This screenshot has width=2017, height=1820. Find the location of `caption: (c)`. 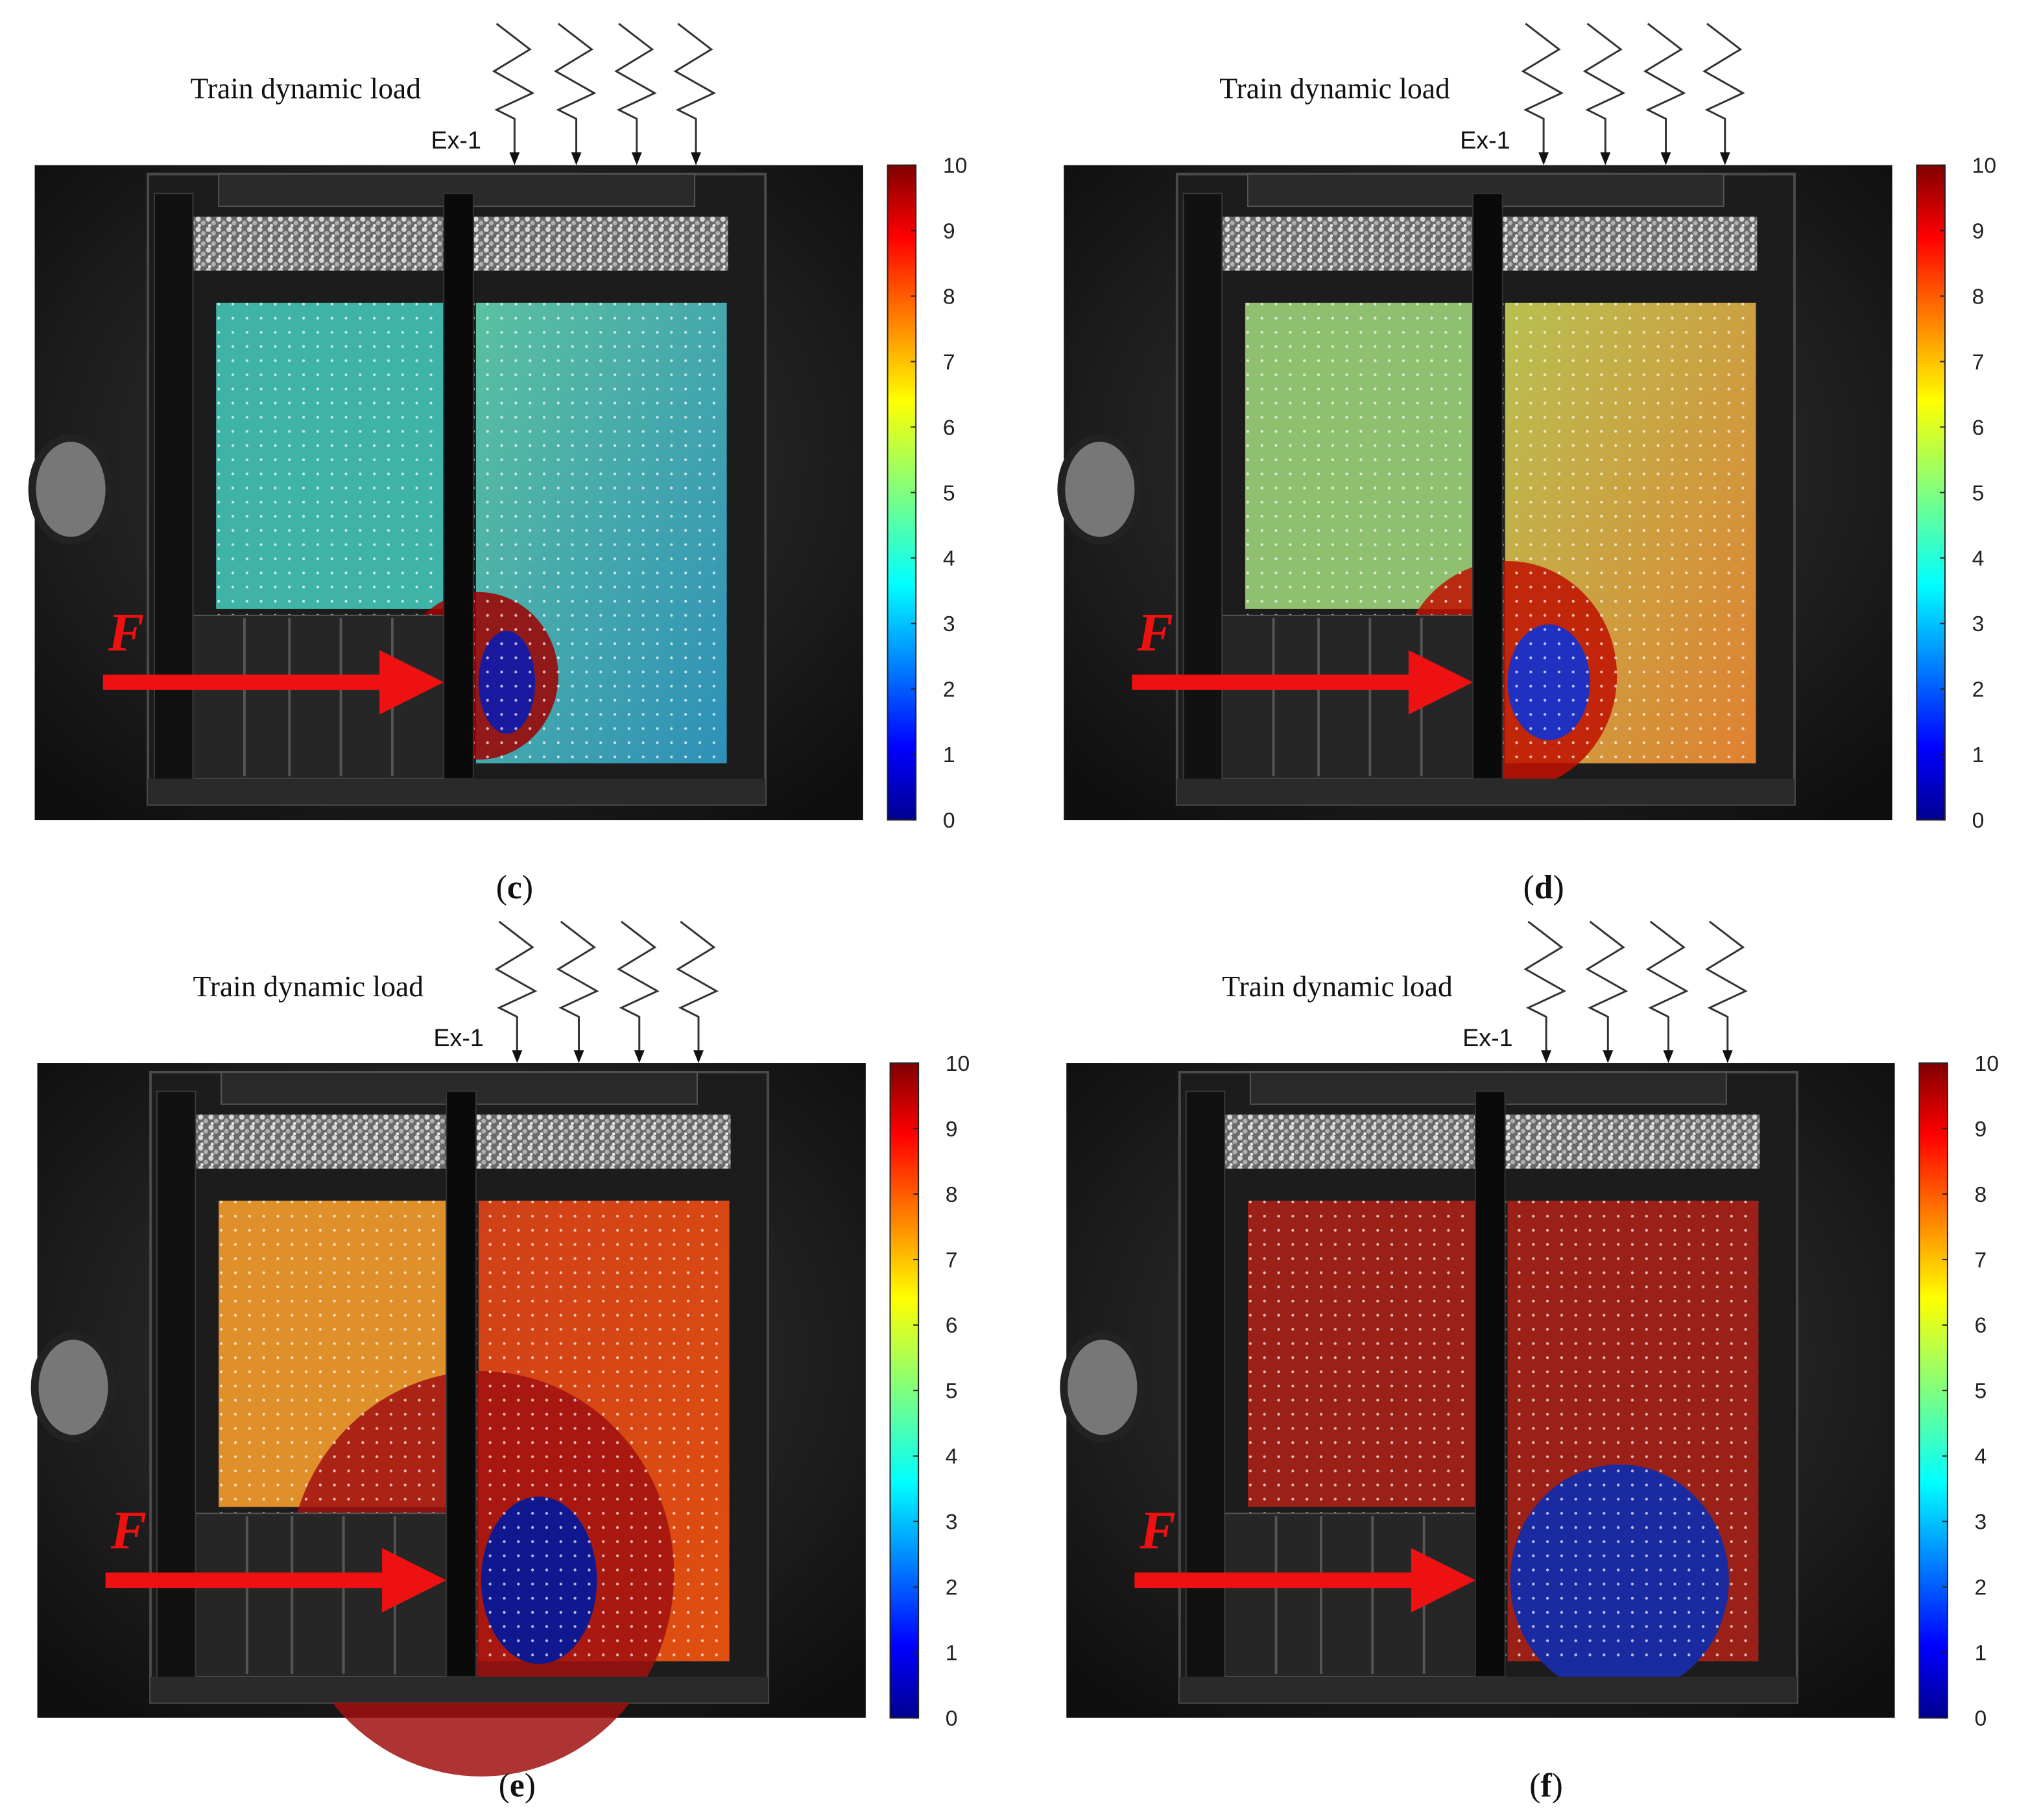

caption: (c) is located at coordinates (514, 887).